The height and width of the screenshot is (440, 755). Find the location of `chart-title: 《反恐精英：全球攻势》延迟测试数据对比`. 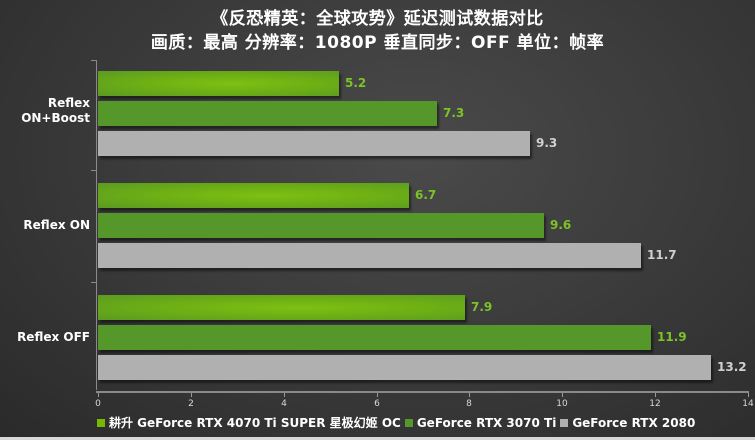

chart-title: 《反恐精英：全球攻势》延迟测试数据对比 is located at coordinates (377, 19).